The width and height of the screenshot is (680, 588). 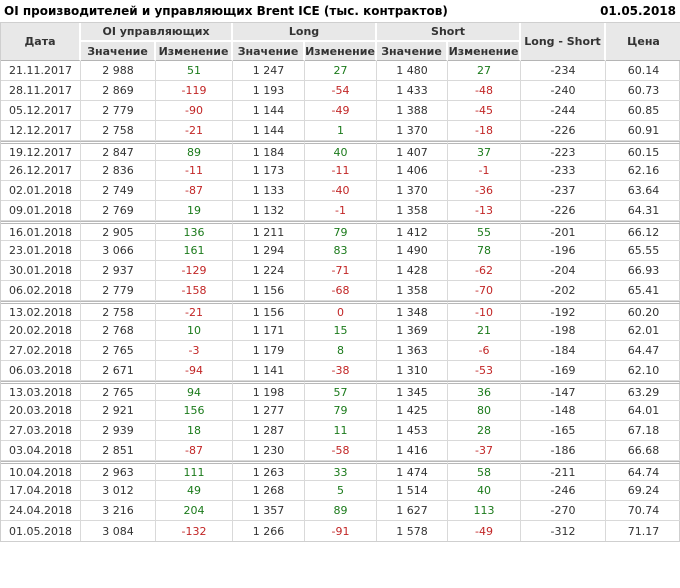 I want to click on long-change-cell: -49, so click(x=341, y=111).